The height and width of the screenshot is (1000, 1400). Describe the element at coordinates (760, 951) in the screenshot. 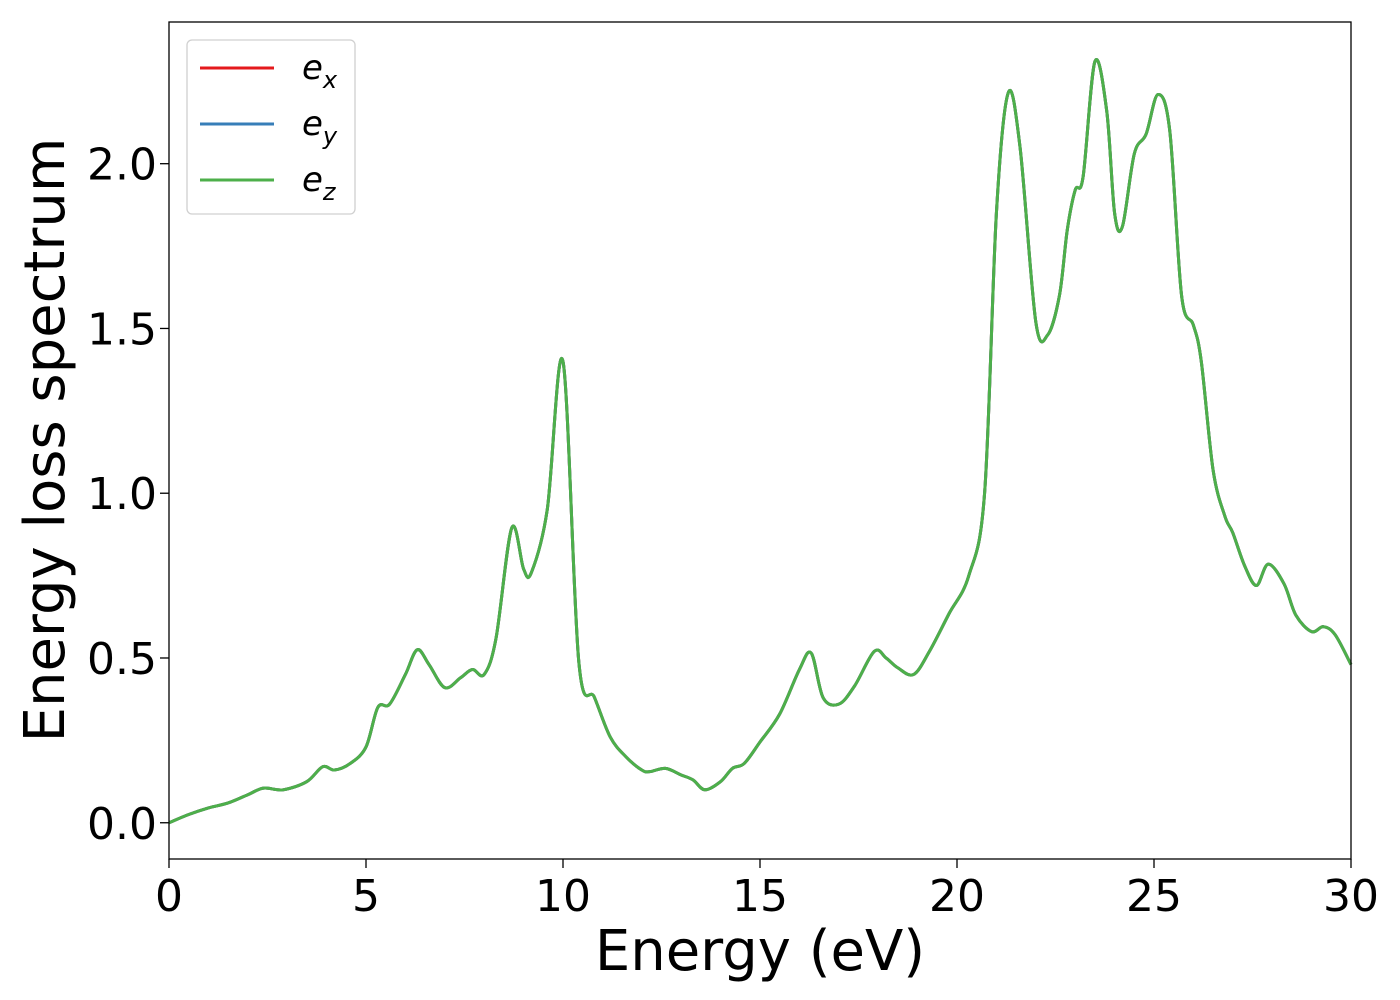

I see `x-axis-label: Energy (eV)` at that location.